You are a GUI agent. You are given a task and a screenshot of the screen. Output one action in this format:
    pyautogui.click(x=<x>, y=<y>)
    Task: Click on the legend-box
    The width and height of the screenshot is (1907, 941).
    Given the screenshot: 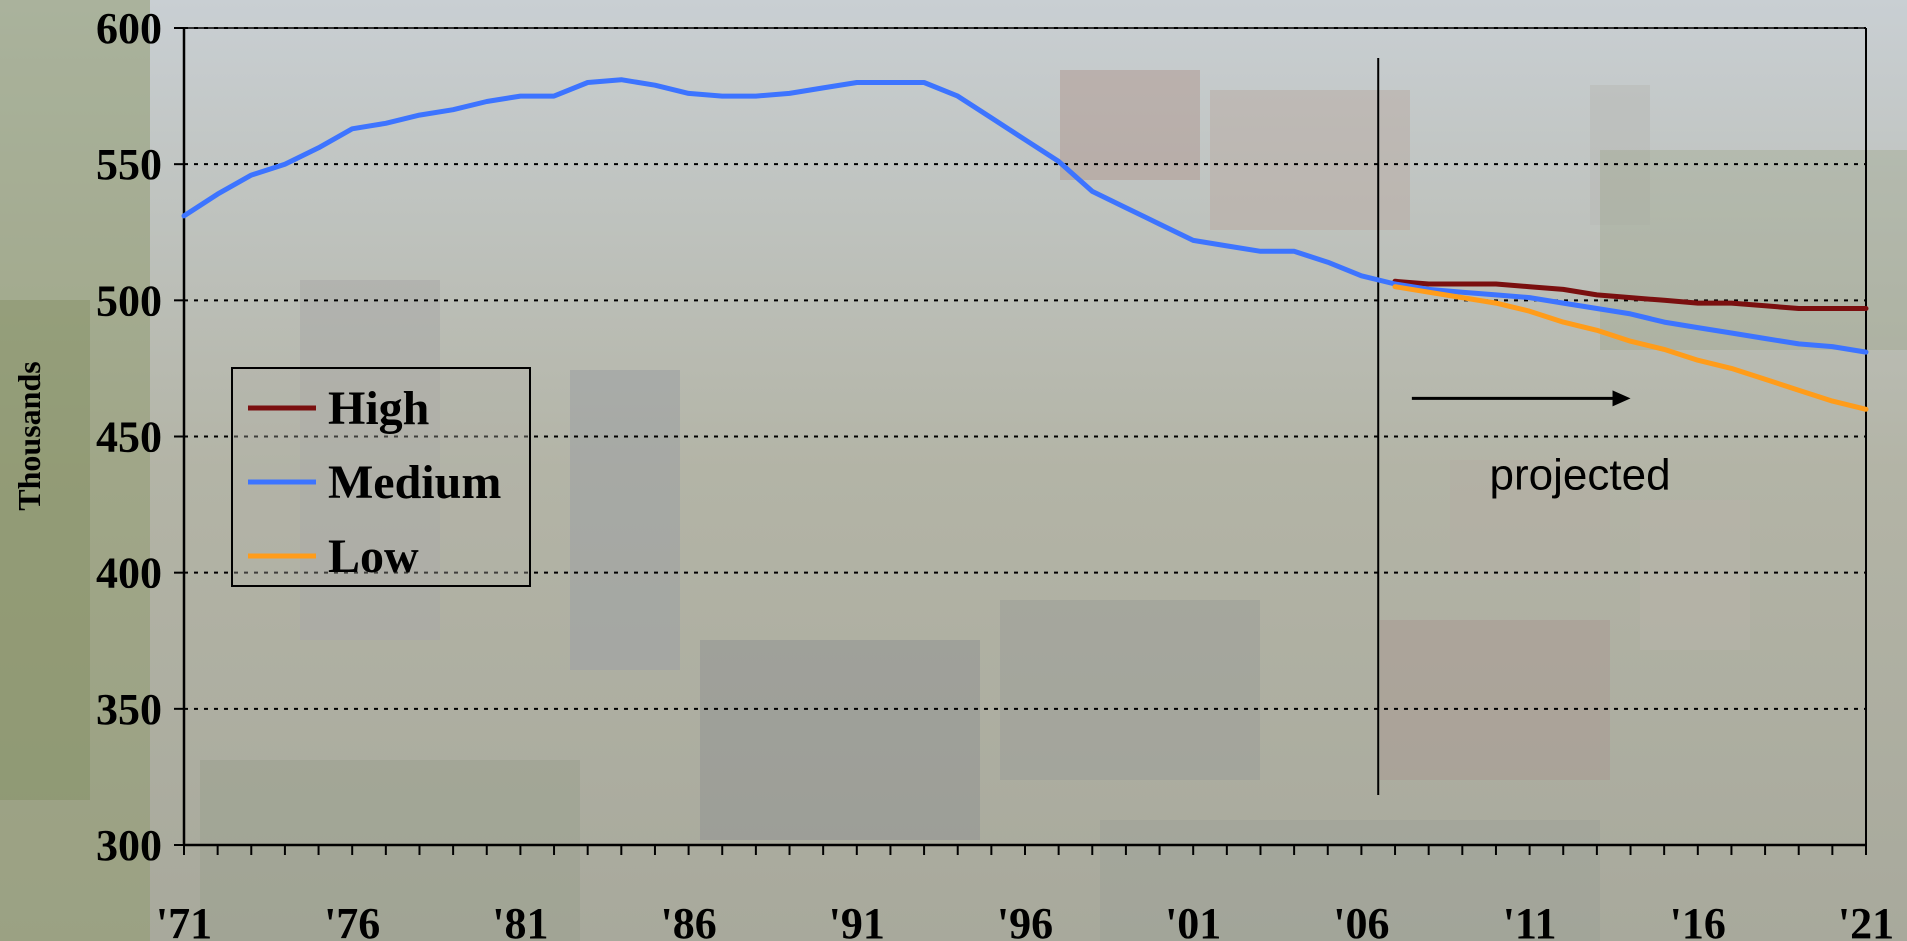 What is the action you would take?
    pyautogui.click(x=381, y=477)
    